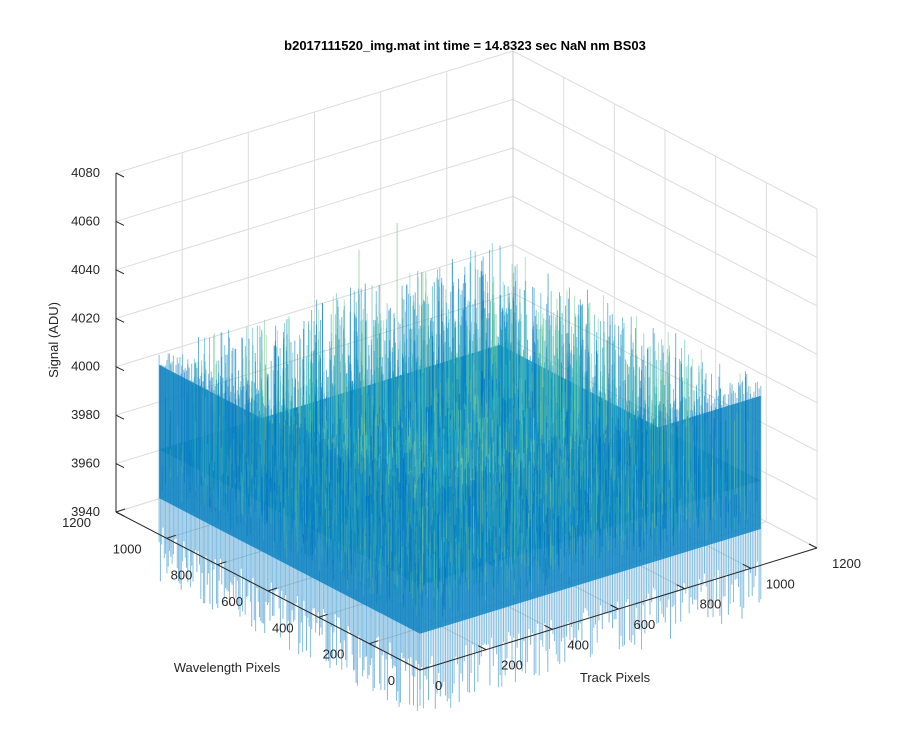  I want to click on x-tick-label: 1200, so click(846, 563).